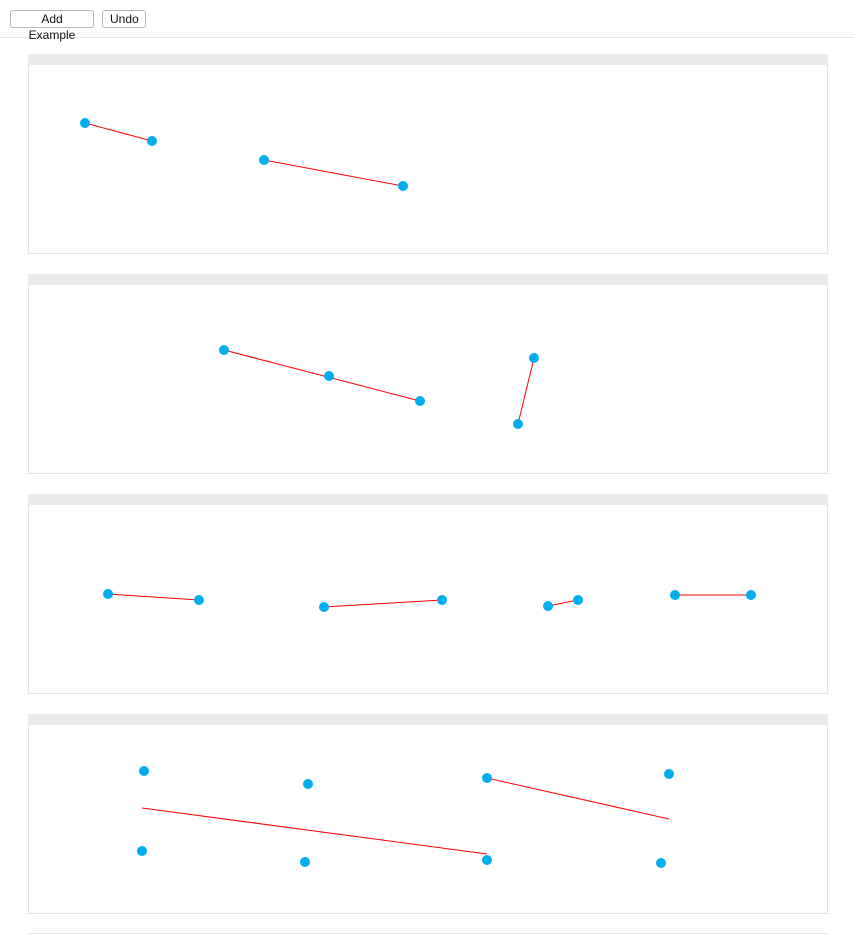 Image resolution: width=854 pixels, height=935 pixels. Describe the element at coordinates (52, 26) in the screenshot. I see `add-example-button: Add Example` at that location.